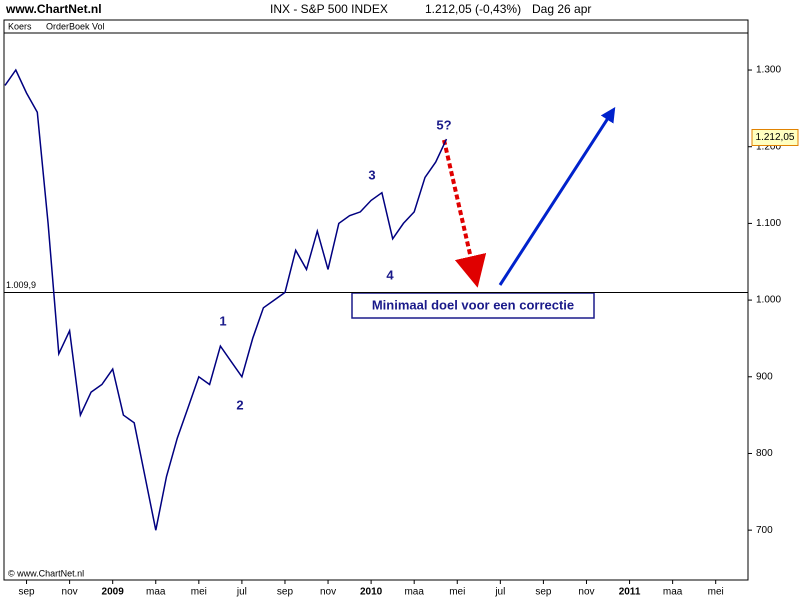 The height and width of the screenshot is (605, 800). I want to click on annotation: Minimaal doel voor een correctie, so click(473, 304).